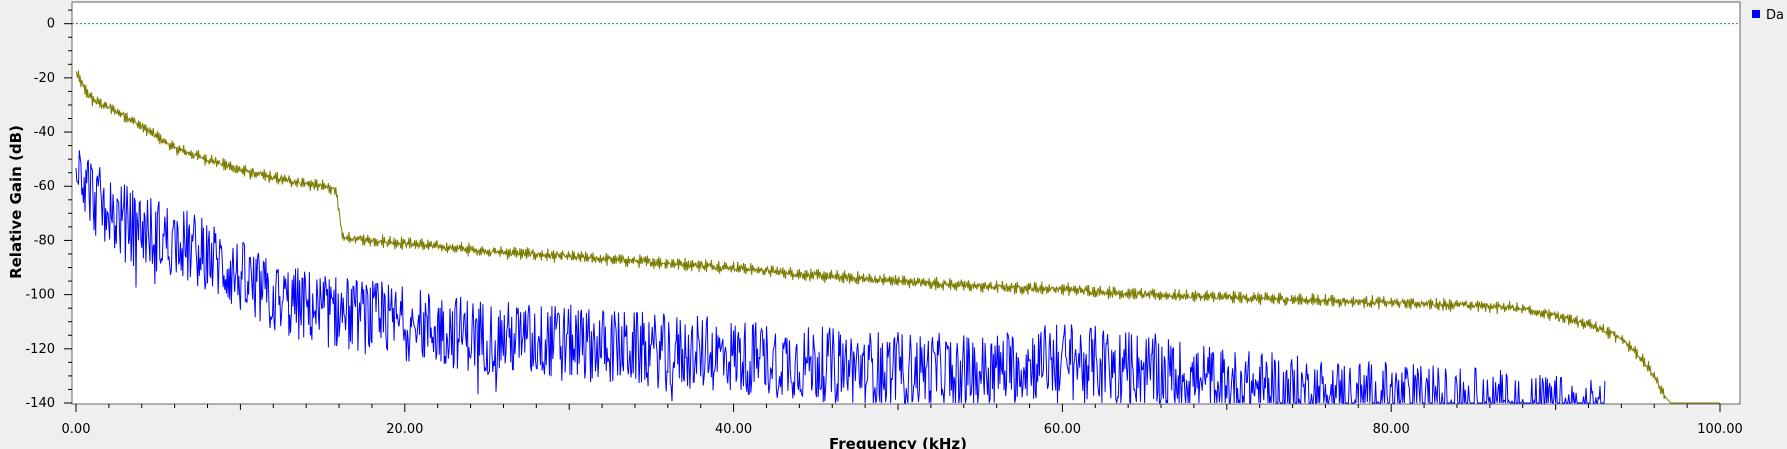 Image resolution: width=1787 pixels, height=449 pixels. What do you see at coordinates (76, 429) in the screenshot?
I see `x-tick-label: 0.00` at bounding box center [76, 429].